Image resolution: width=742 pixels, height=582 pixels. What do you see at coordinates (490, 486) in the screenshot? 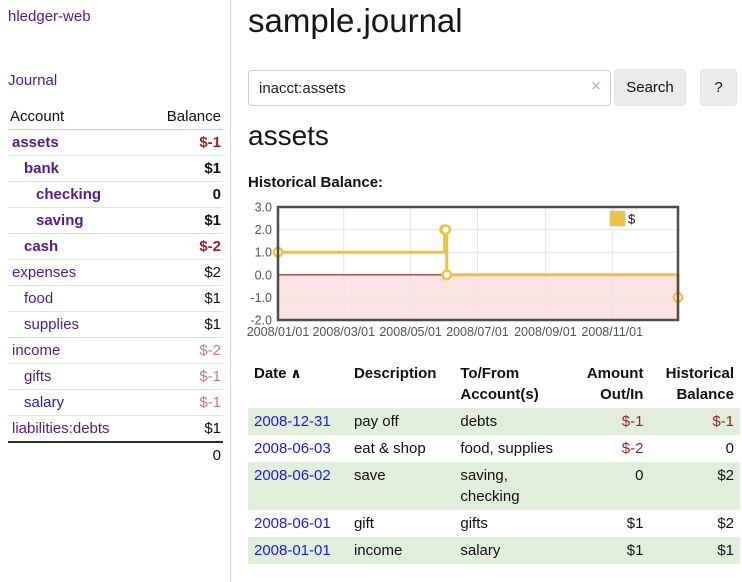
I see `transaction-accounts: saving, checking` at bounding box center [490, 486].